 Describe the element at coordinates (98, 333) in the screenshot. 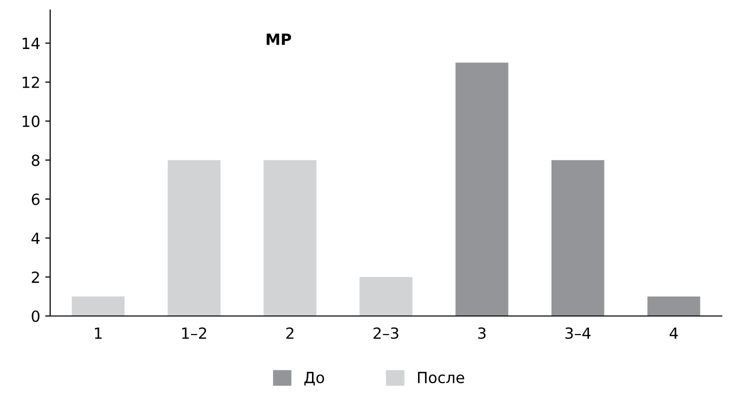

I see `x-tick-label: 1` at that location.